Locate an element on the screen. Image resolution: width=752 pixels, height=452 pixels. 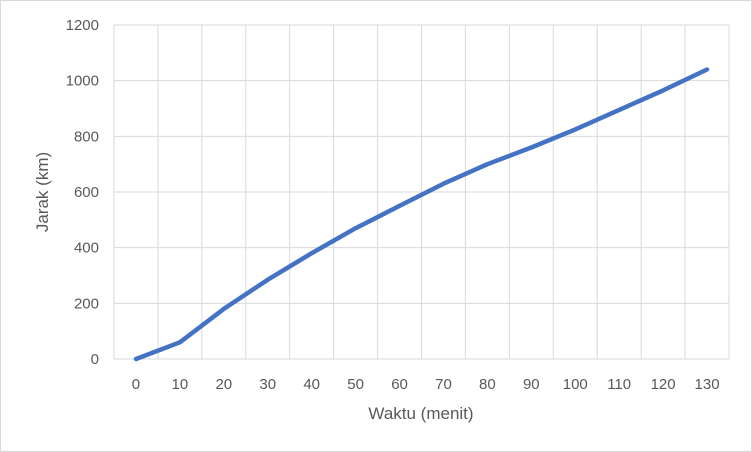
x-tick-label: 0 is located at coordinates (136, 384).